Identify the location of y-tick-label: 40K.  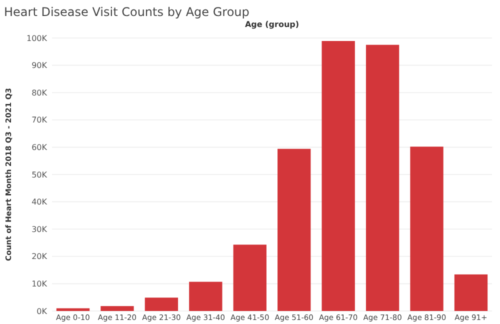
(40, 202).